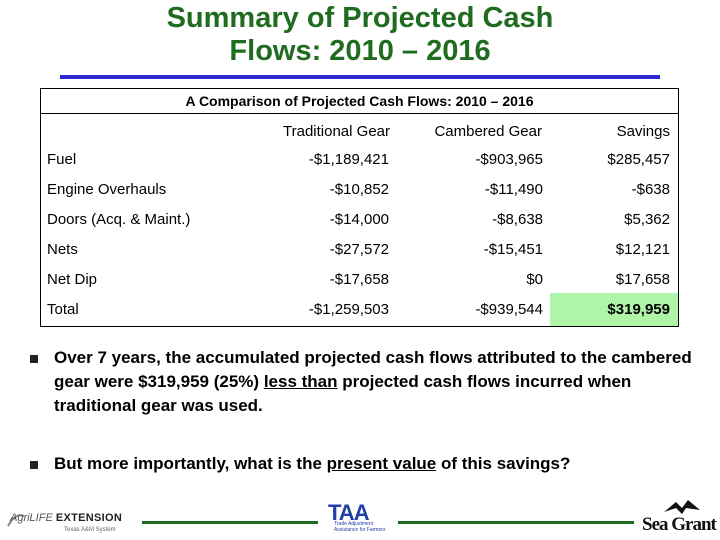 The image size is (720, 540). I want to click on agrilife-extension-logo: AgriLIFE EXTENSION Texas A&M System, so click(76, 522).